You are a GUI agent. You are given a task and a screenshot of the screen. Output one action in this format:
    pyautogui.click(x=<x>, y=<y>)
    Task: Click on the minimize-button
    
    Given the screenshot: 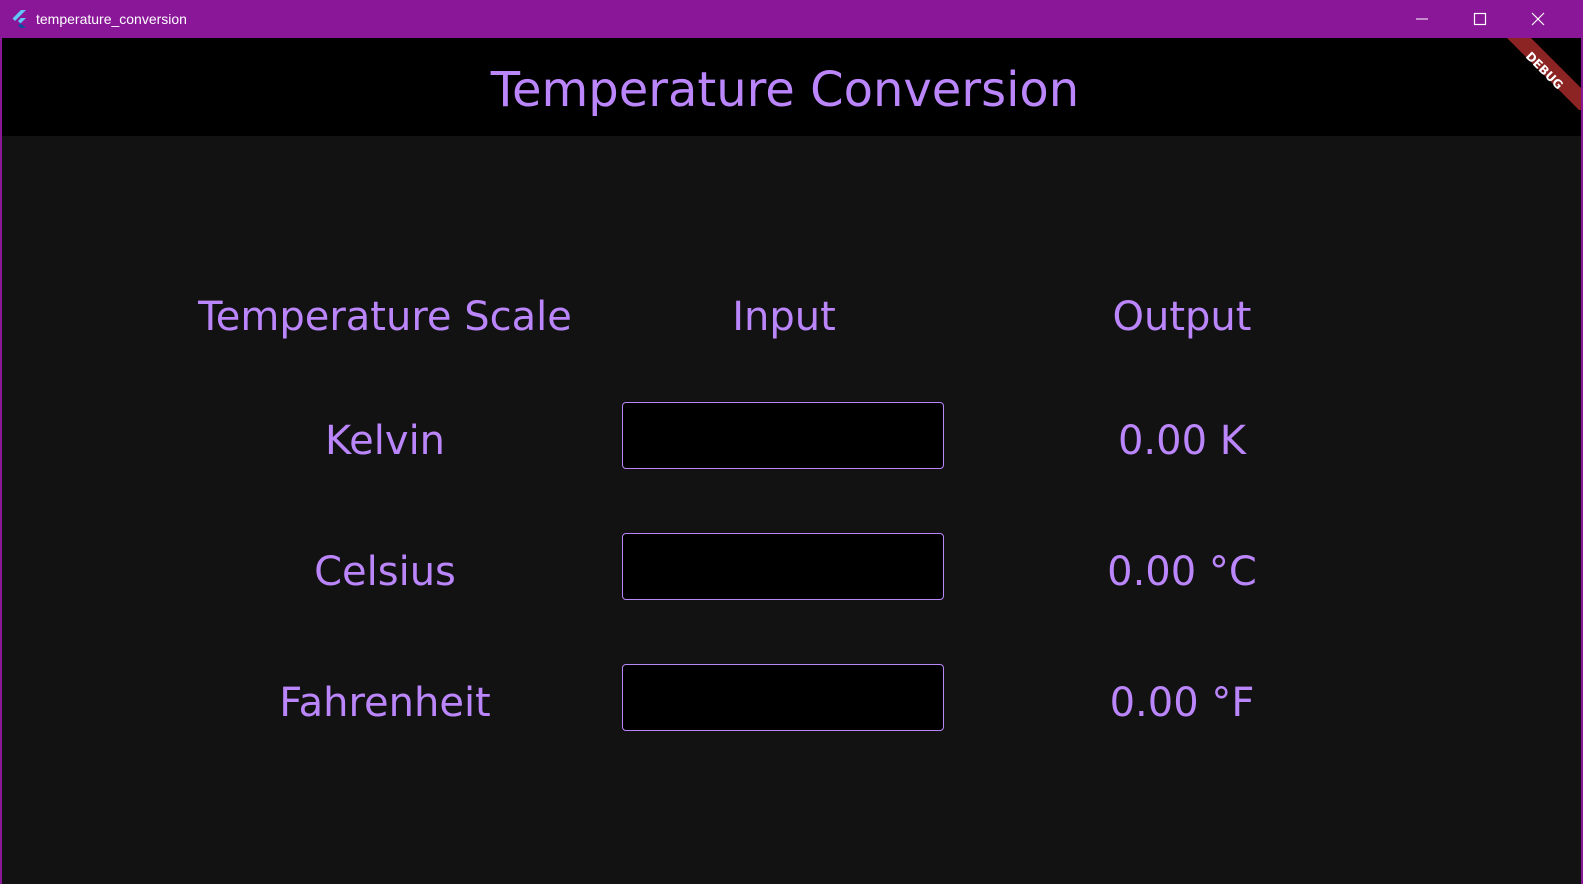 What is the action you would take?
    pyautogui.click(x=1422, y=19)
    